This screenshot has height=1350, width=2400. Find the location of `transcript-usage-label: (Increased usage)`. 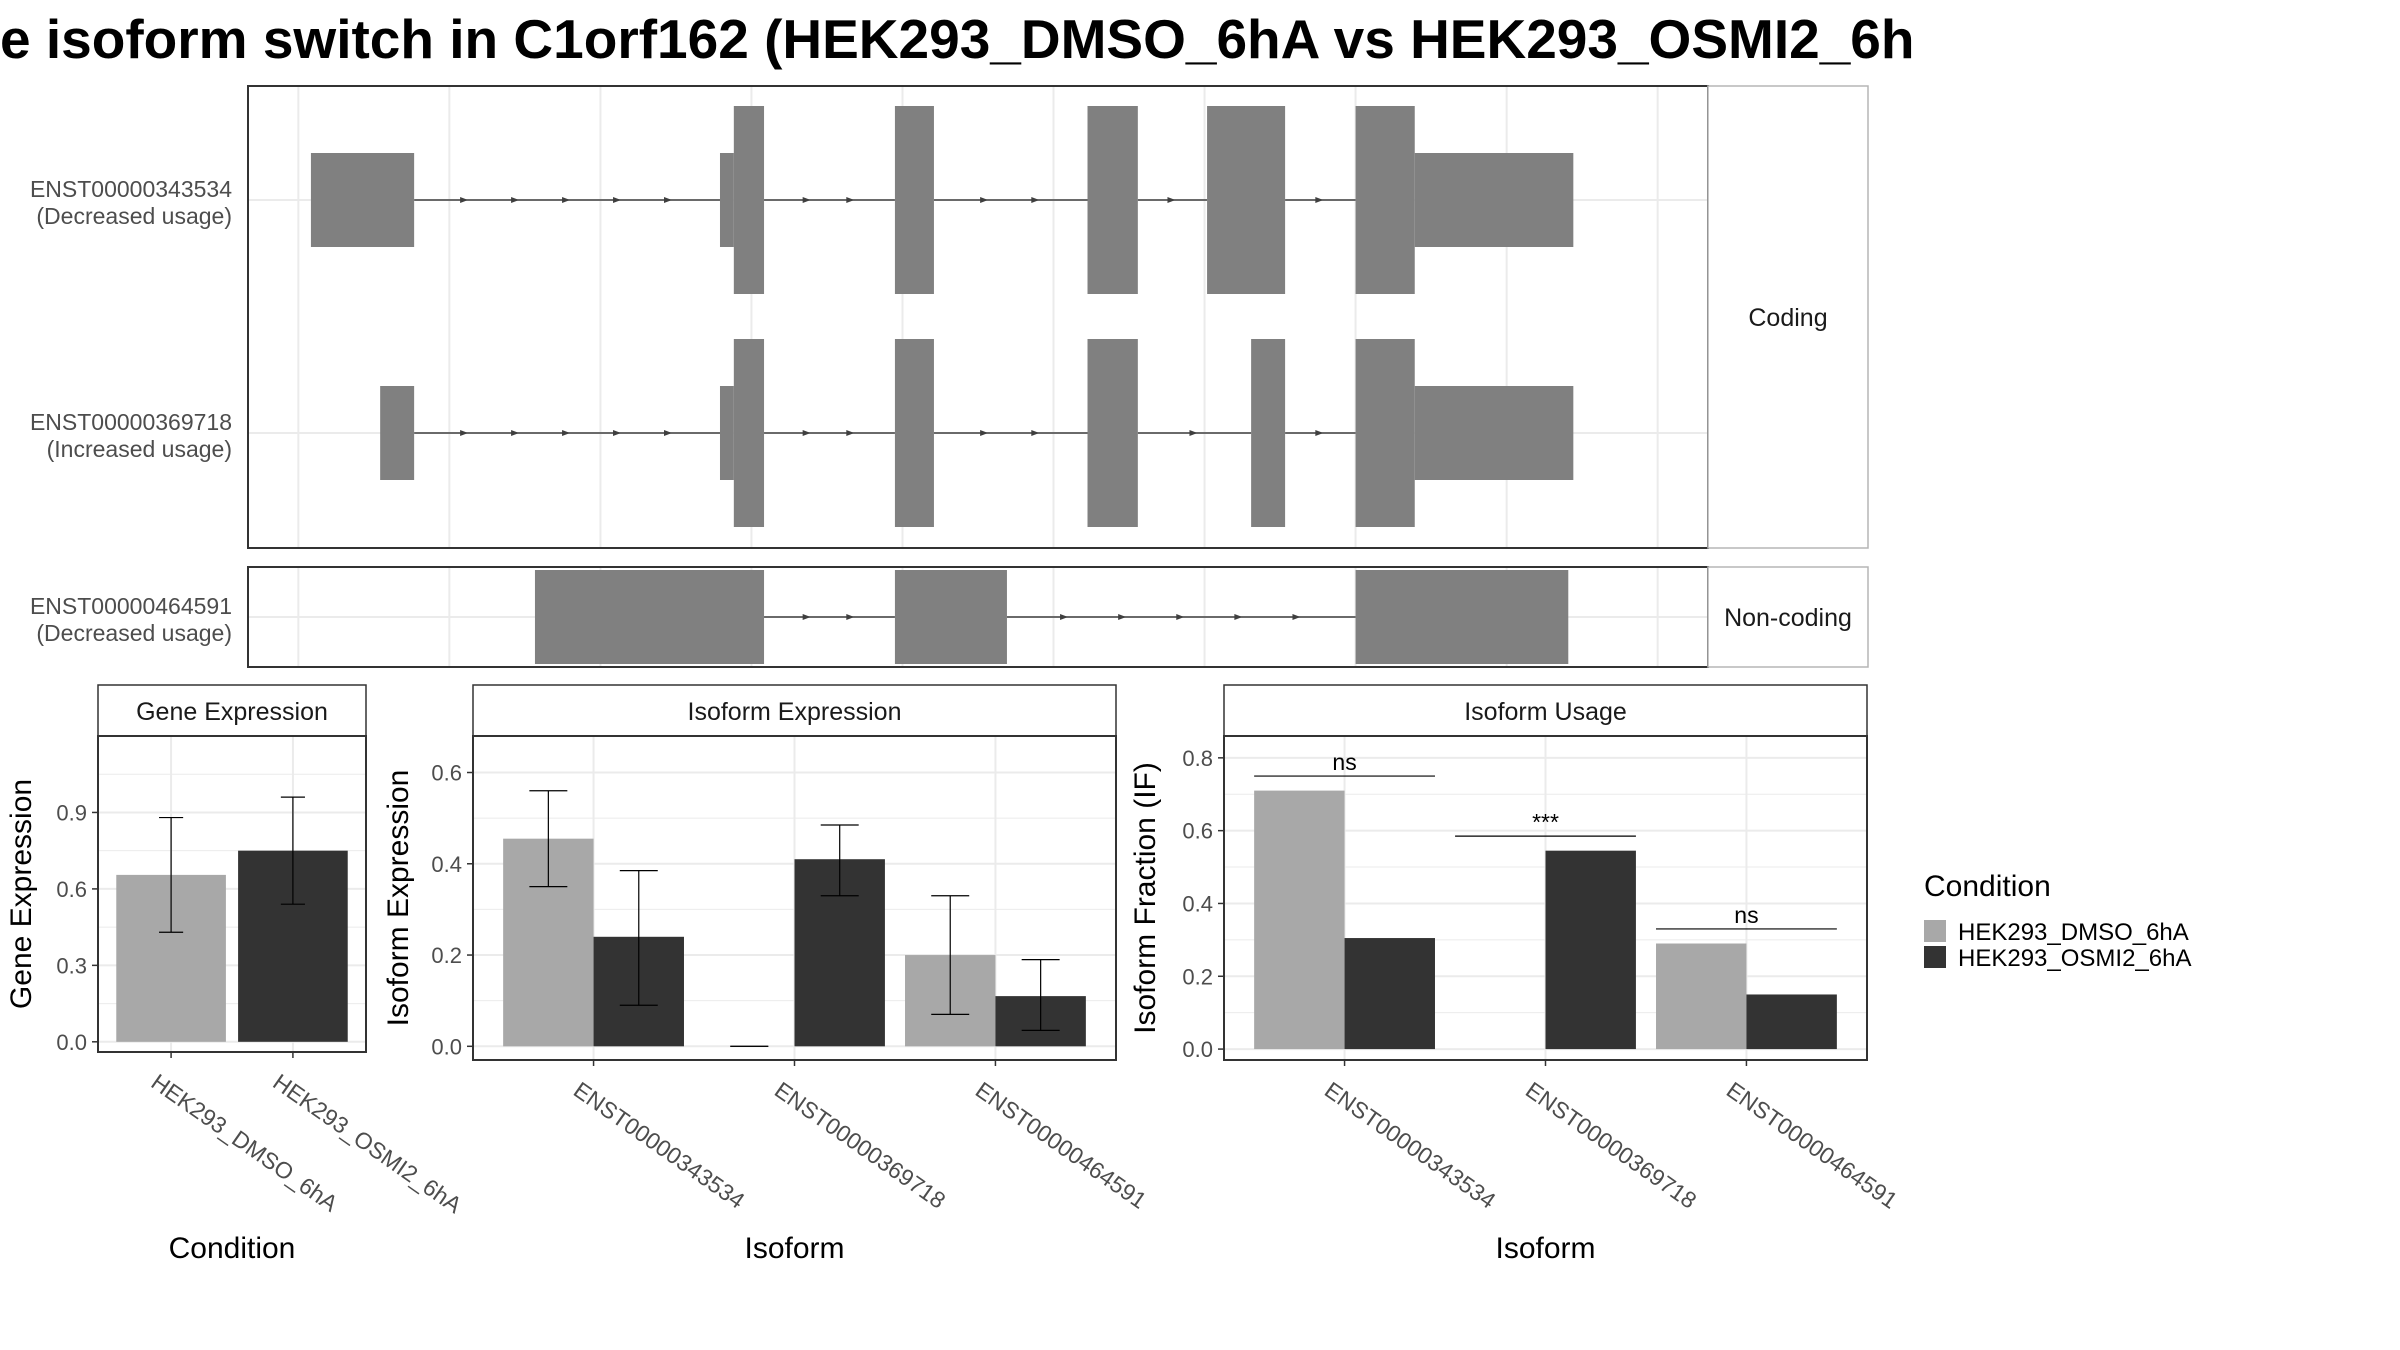

transcript-usage-label: (Increased usage) is located at coordinates (139, 449).